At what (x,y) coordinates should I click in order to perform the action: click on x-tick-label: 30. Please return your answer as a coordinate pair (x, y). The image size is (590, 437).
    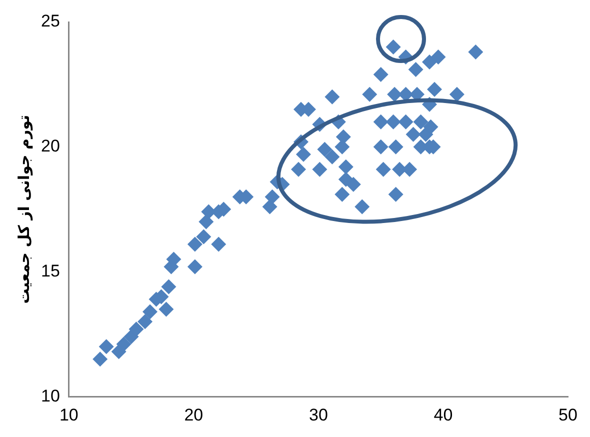
    Looking at the image, I should click on (318, 414).